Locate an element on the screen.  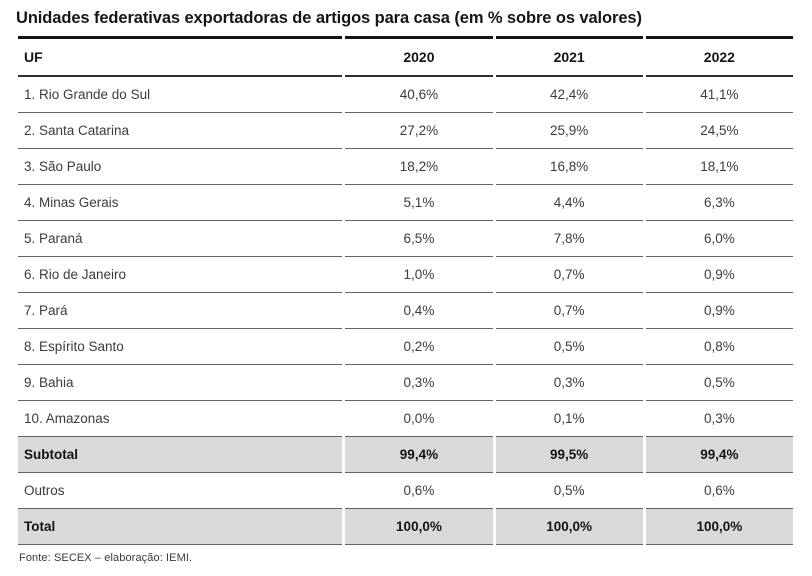
value-cell: 6,3% is located at coordinates (719, 203).